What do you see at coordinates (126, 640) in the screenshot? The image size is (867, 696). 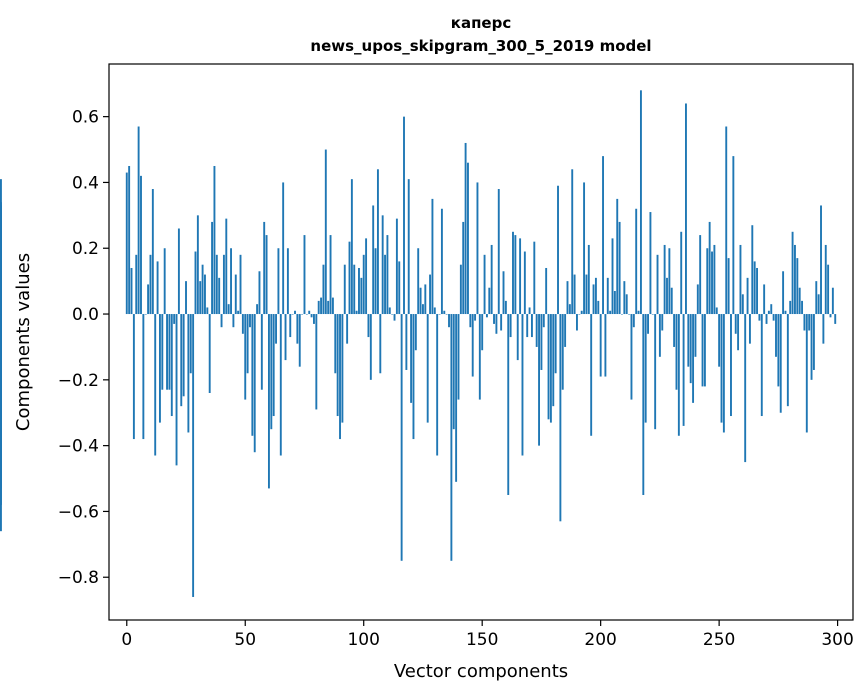 I see `x-tick-label: 0` at bounding box center [126, 640].